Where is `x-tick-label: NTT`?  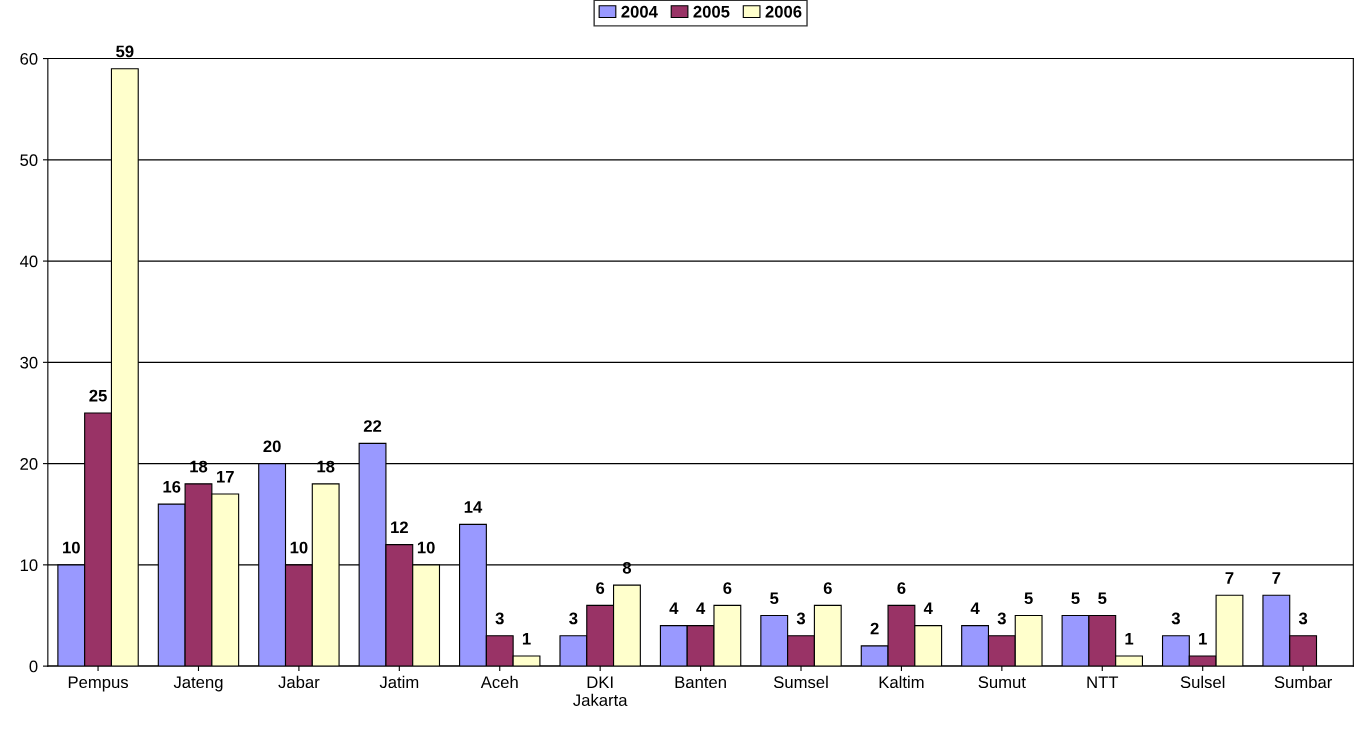
x-tick-label: NTT is located at coordinates (1103, 682).